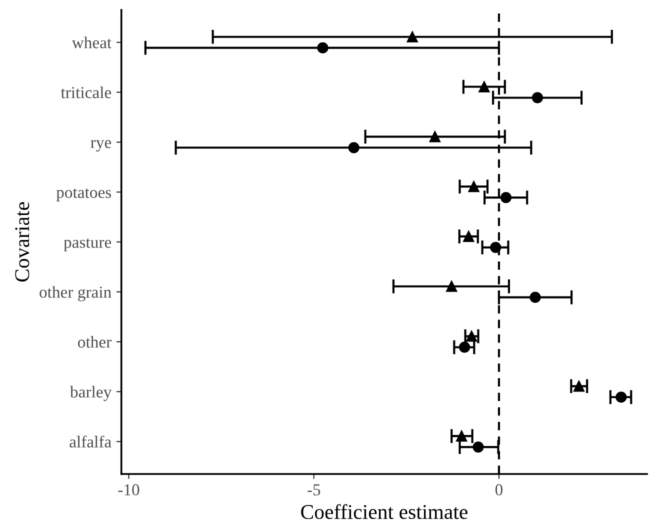 This screenshot has height=522, width=649. I want to click on x-tick-label: -10, so click(129, 490).